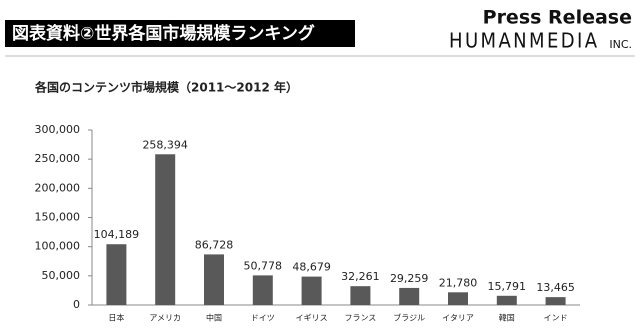 This screenshot has height=334, width=640. I want to click on header-bar, so click(180, 33).